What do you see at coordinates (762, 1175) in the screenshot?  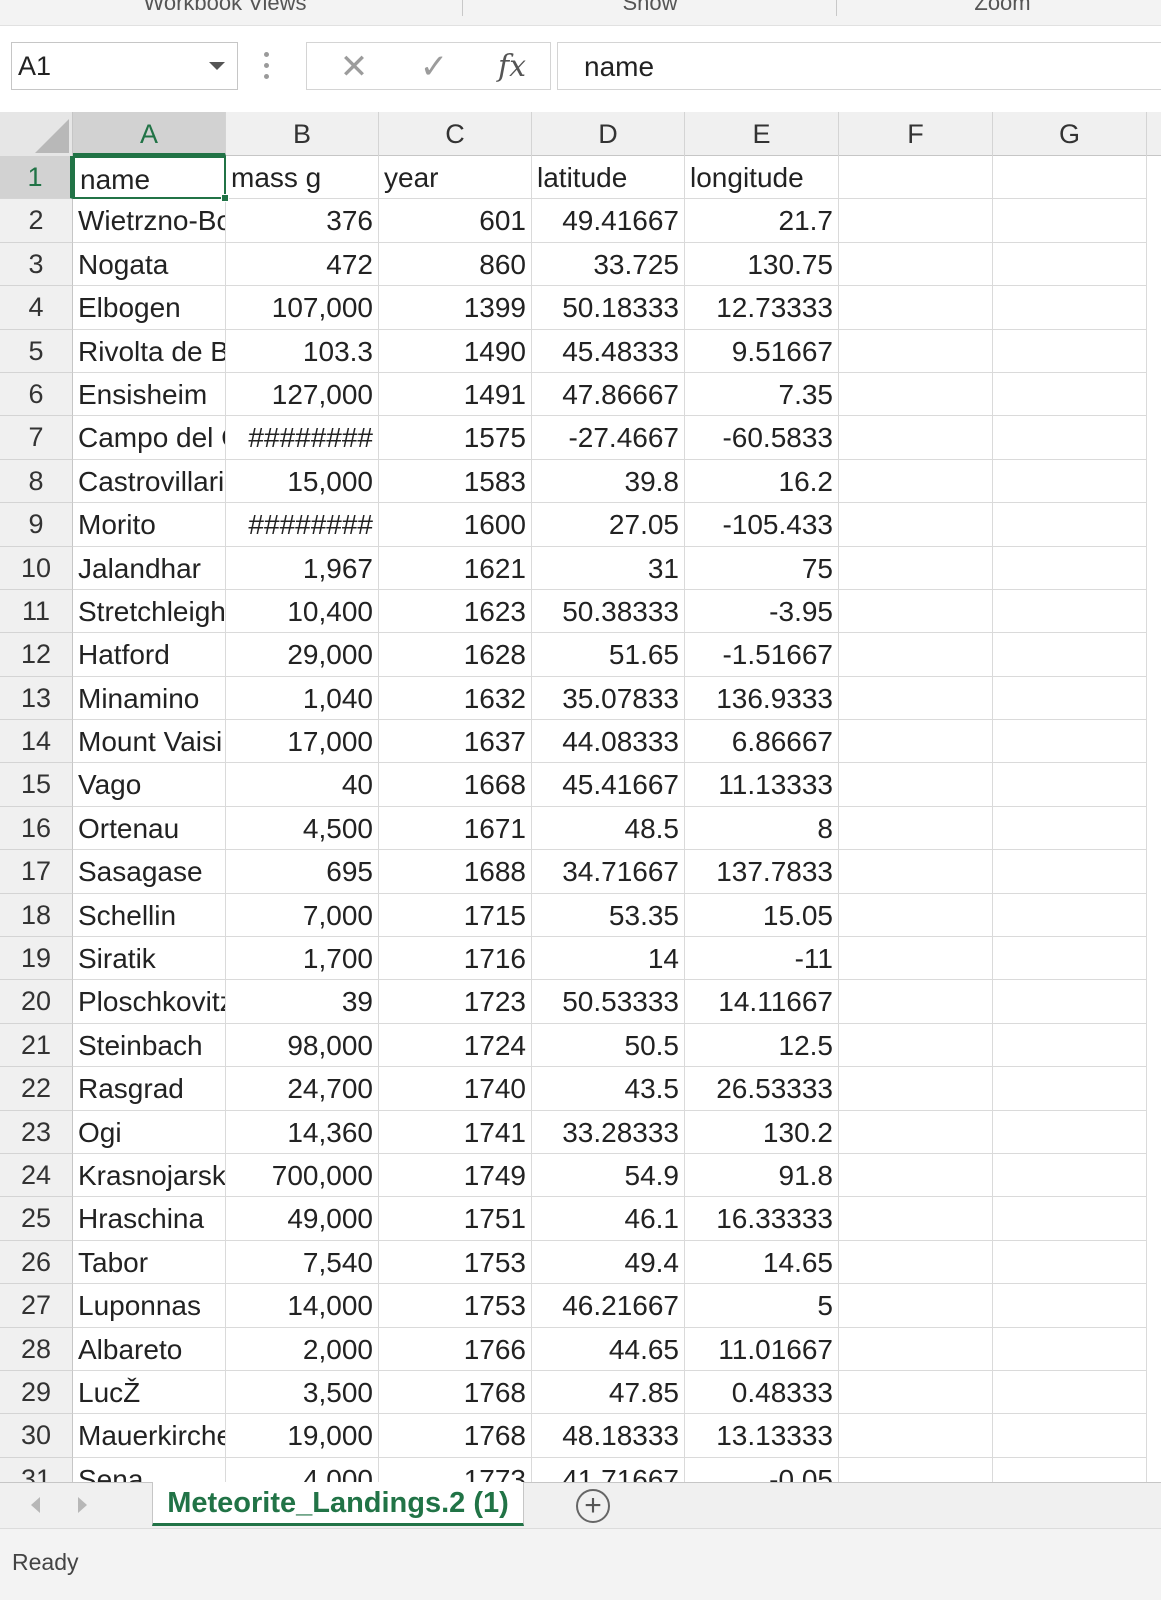 I see `cell-e24: 91.8` at bounding box center [762, 1175].